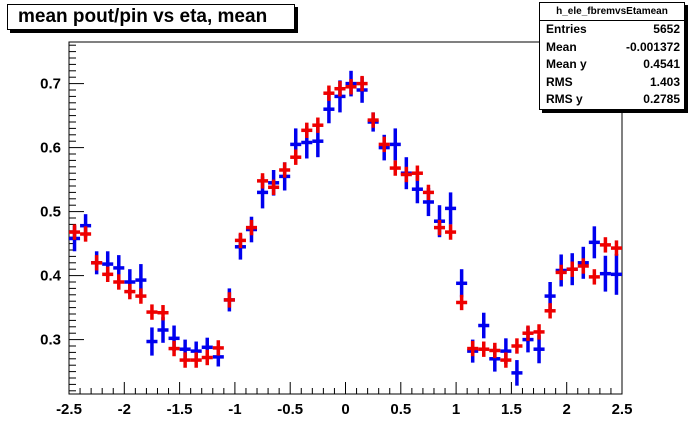 The height and width of the screenshot is (444, 692). What do you see at coordinates (124, 409) in the screenshot?
I see `x-tick-label: -2` at bounding box center [124, 409].